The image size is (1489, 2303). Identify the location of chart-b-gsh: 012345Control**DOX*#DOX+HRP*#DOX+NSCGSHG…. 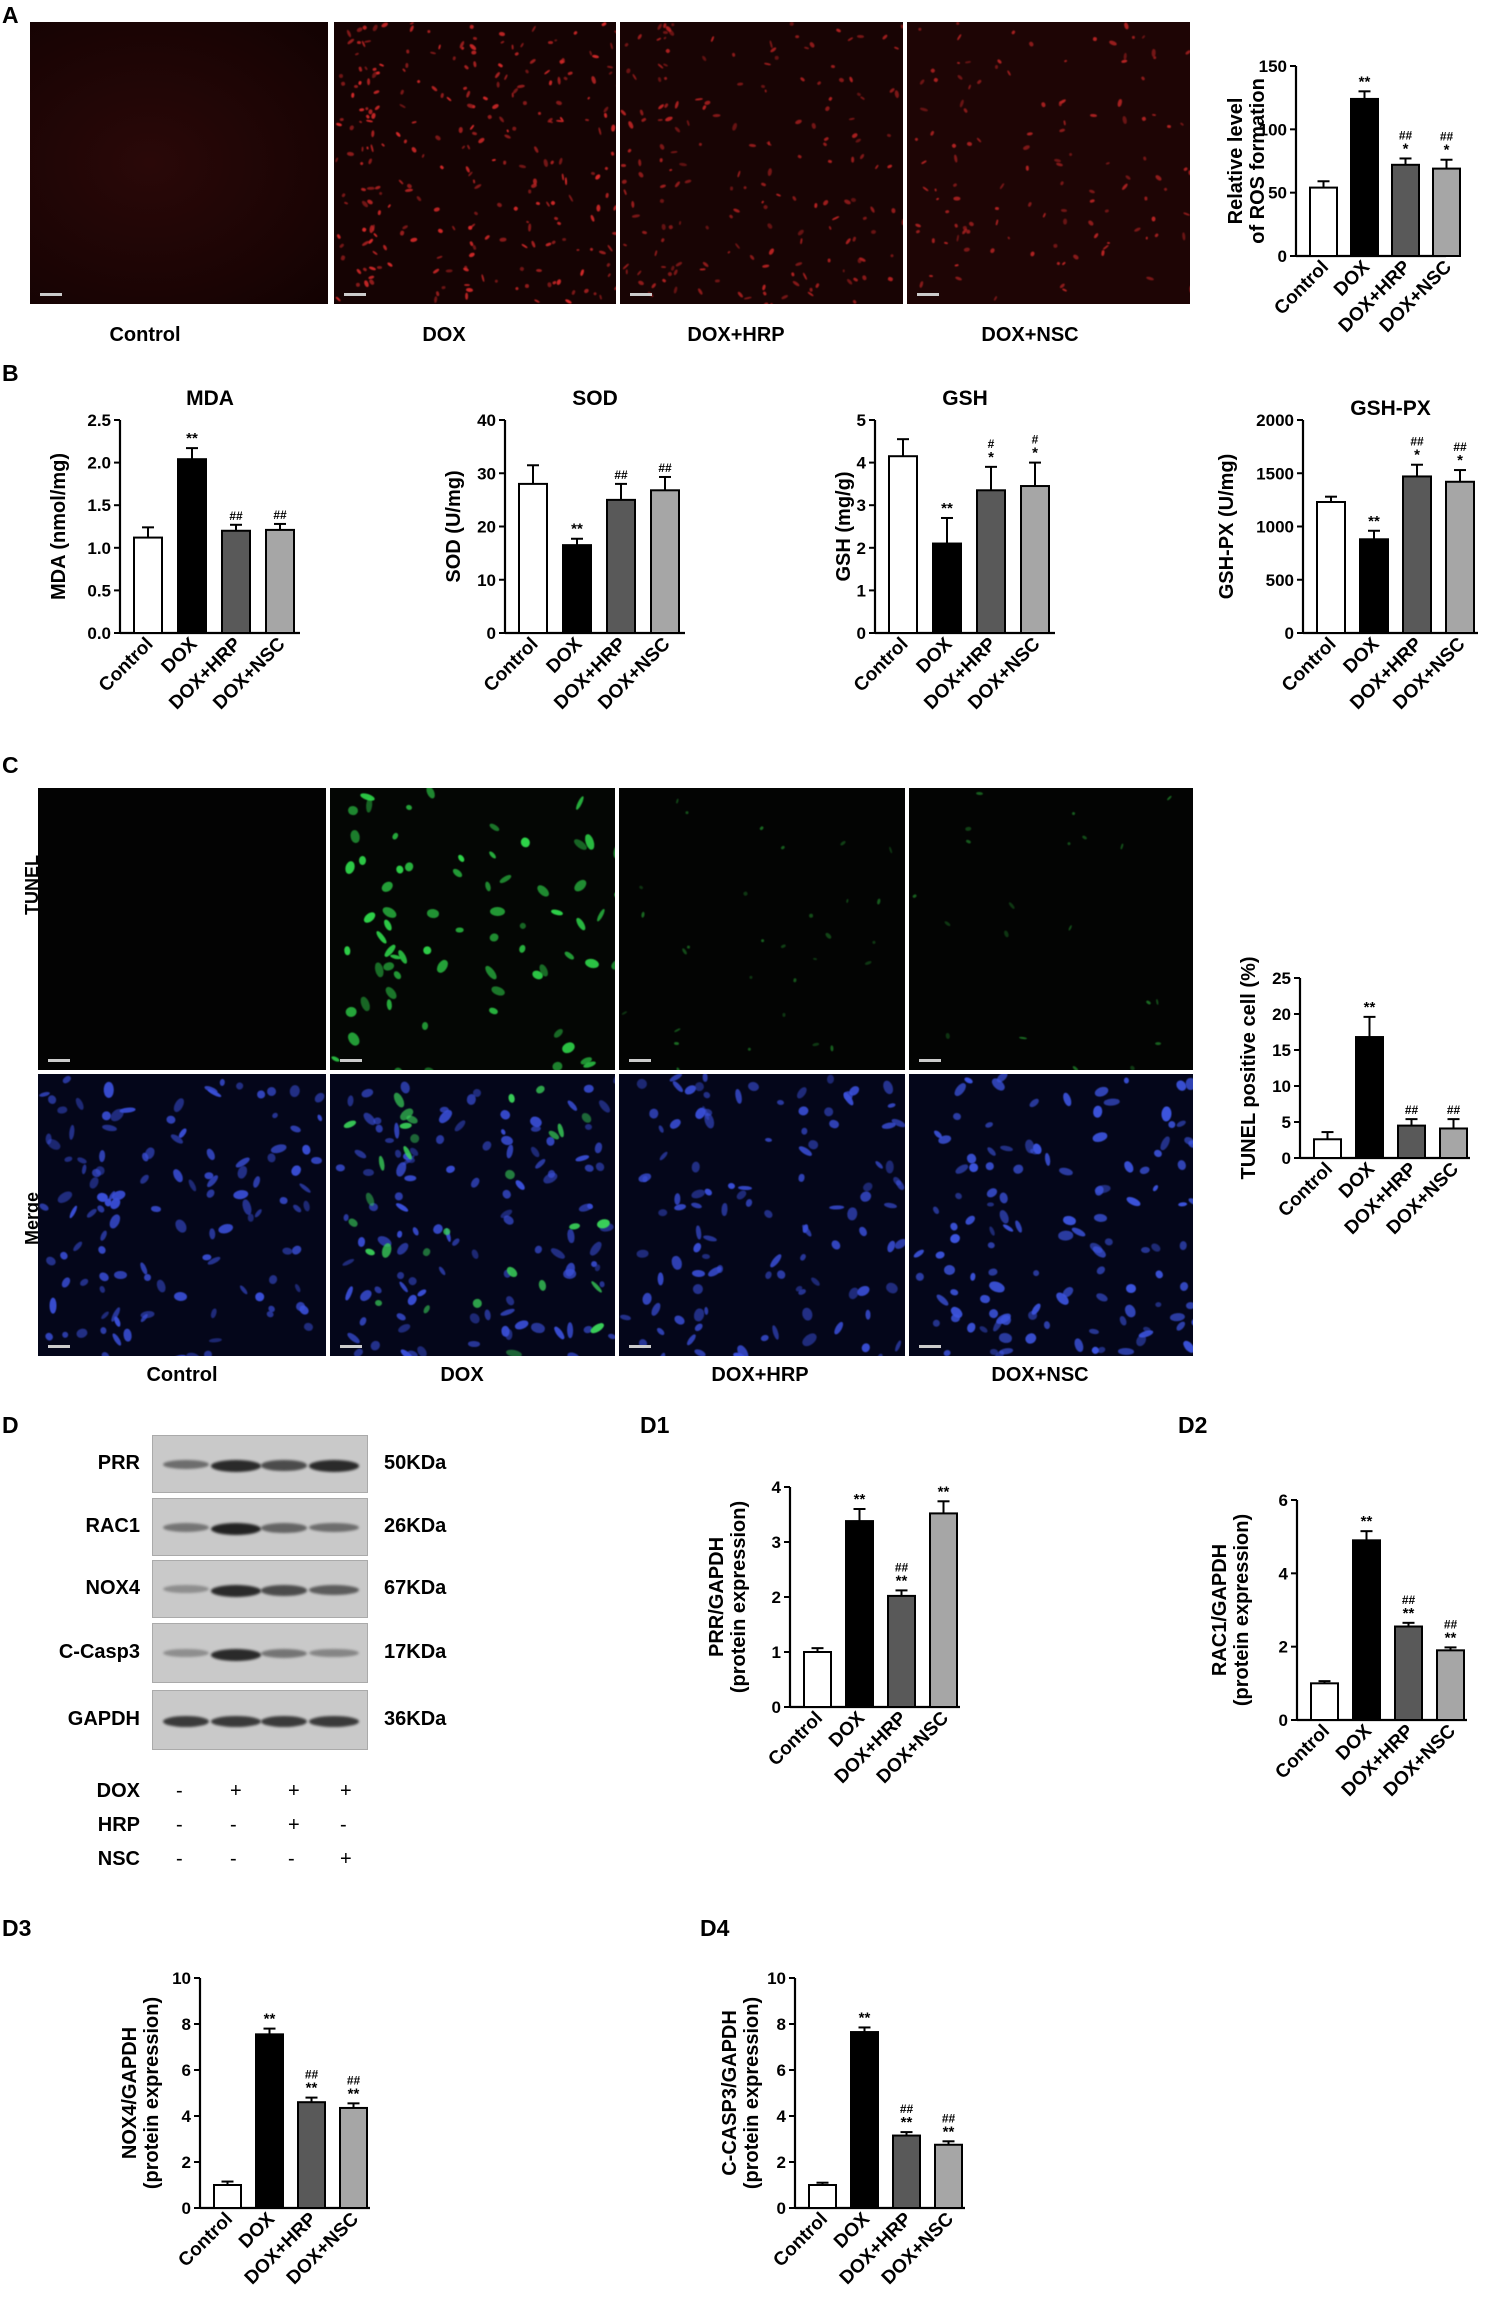
(944, 550).